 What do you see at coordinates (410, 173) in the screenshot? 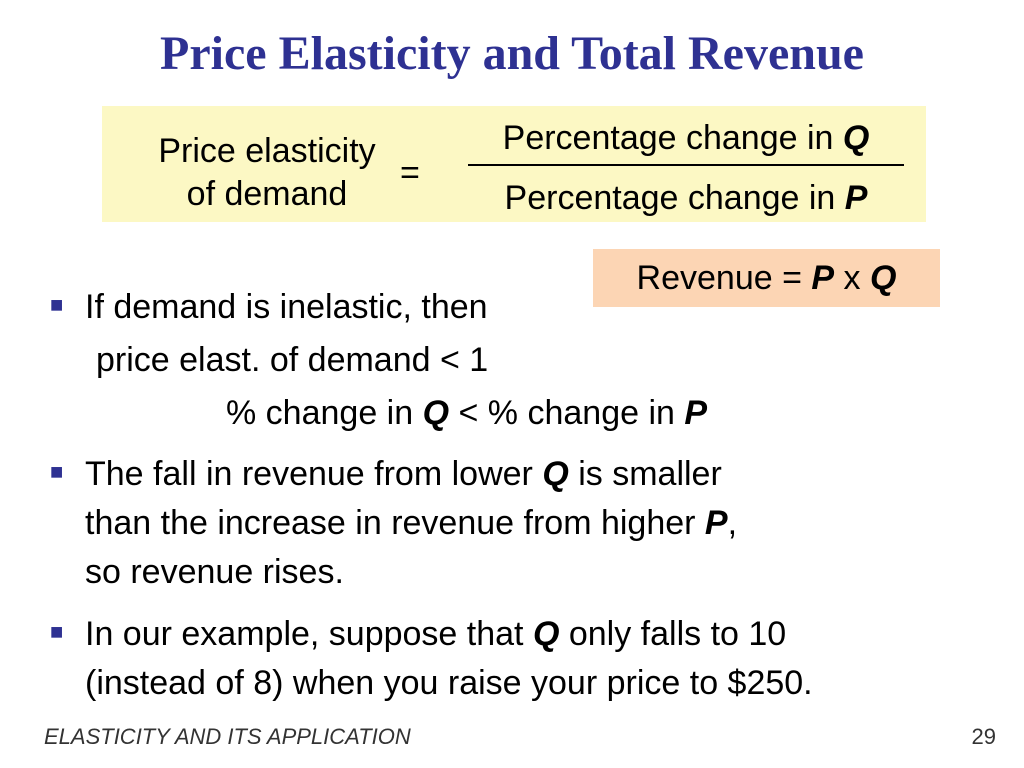
I see `formula-equals: =` at bounding box center [410, 173].